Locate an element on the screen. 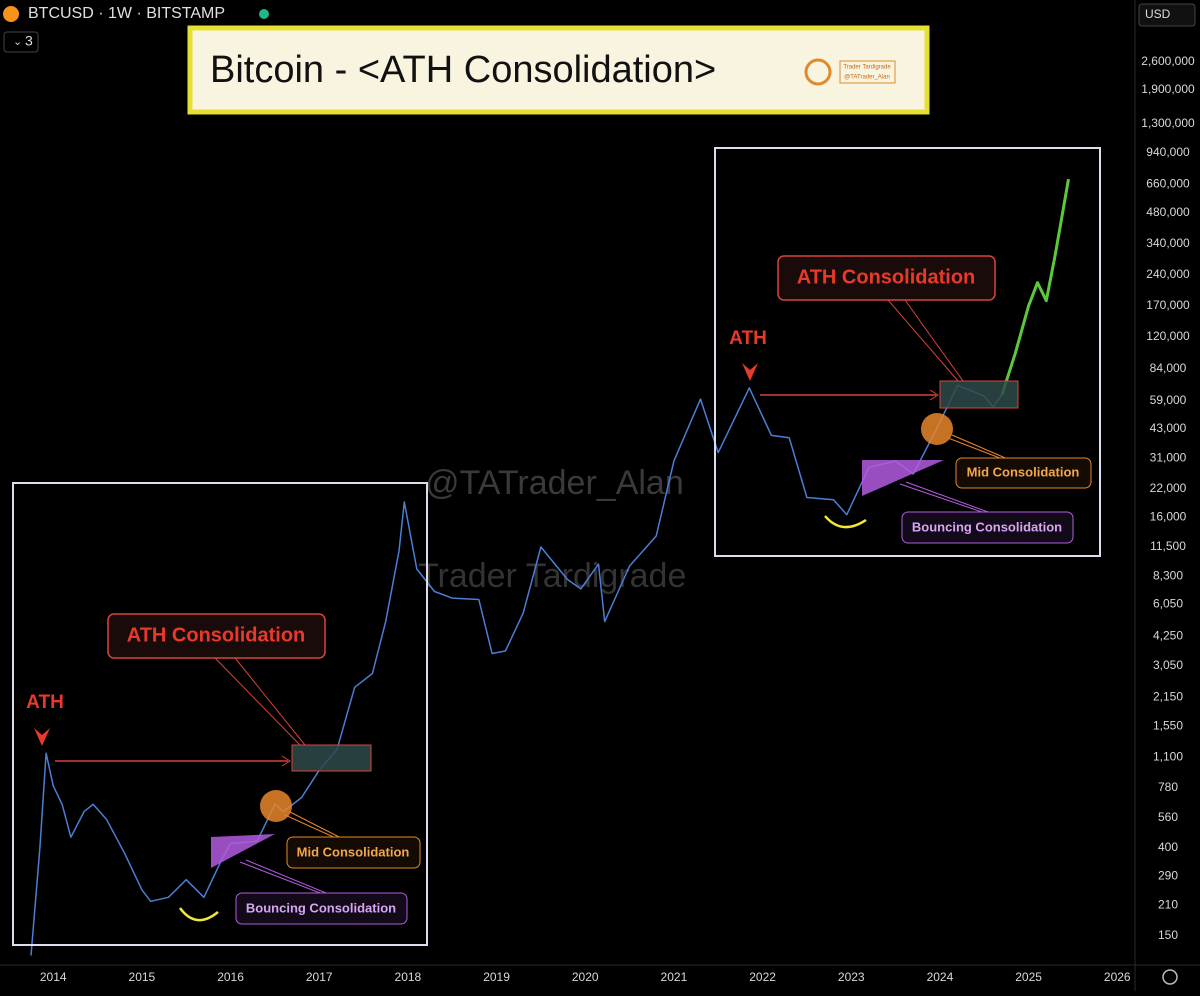 This screenshot has height=996, width=1200. x-tick-label: 2019 is located at coordinates (496, 977).